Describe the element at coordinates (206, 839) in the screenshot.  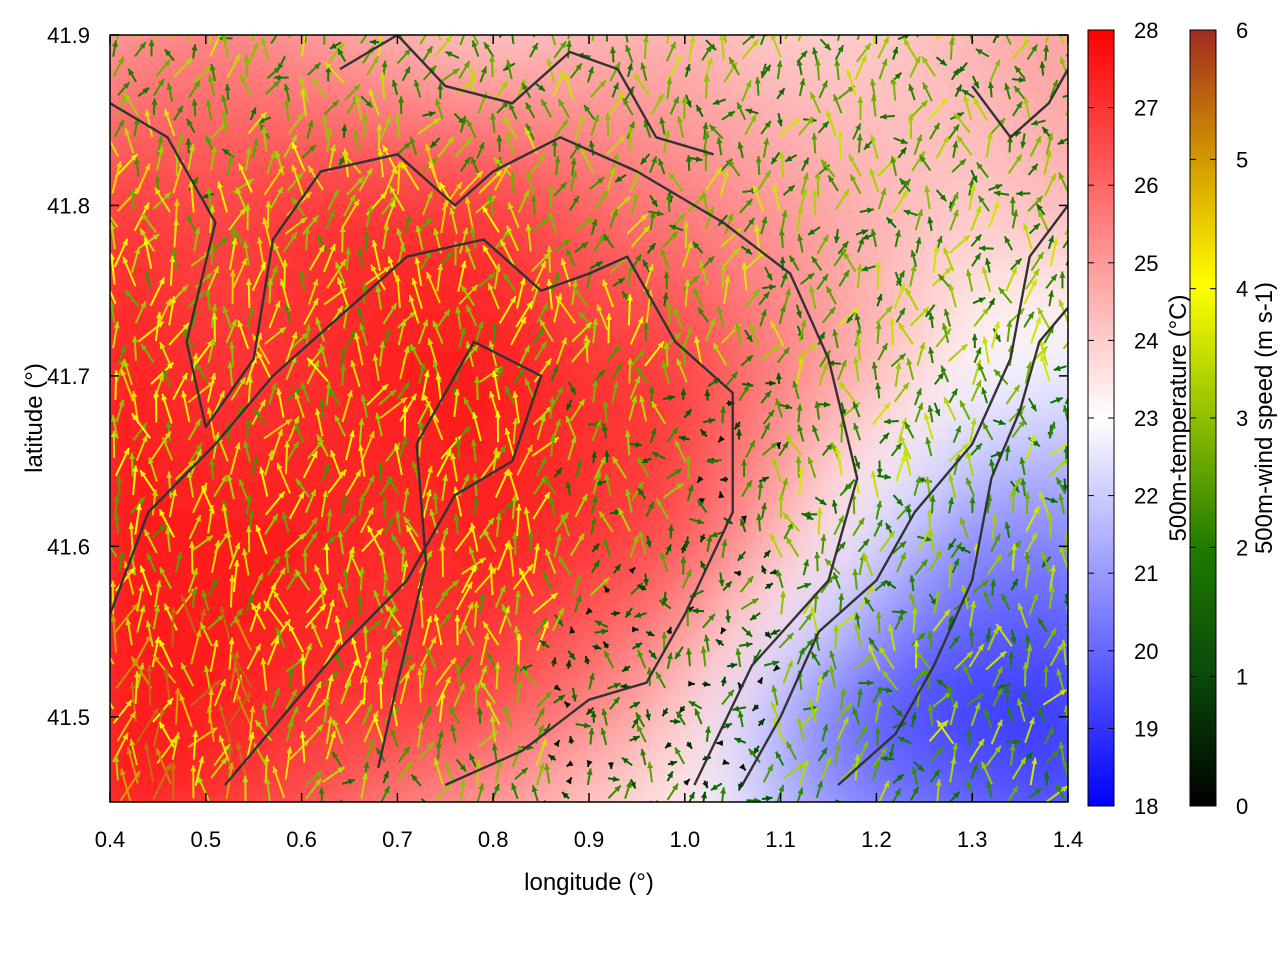
I see `x-tick-label: 0.5` at that location.